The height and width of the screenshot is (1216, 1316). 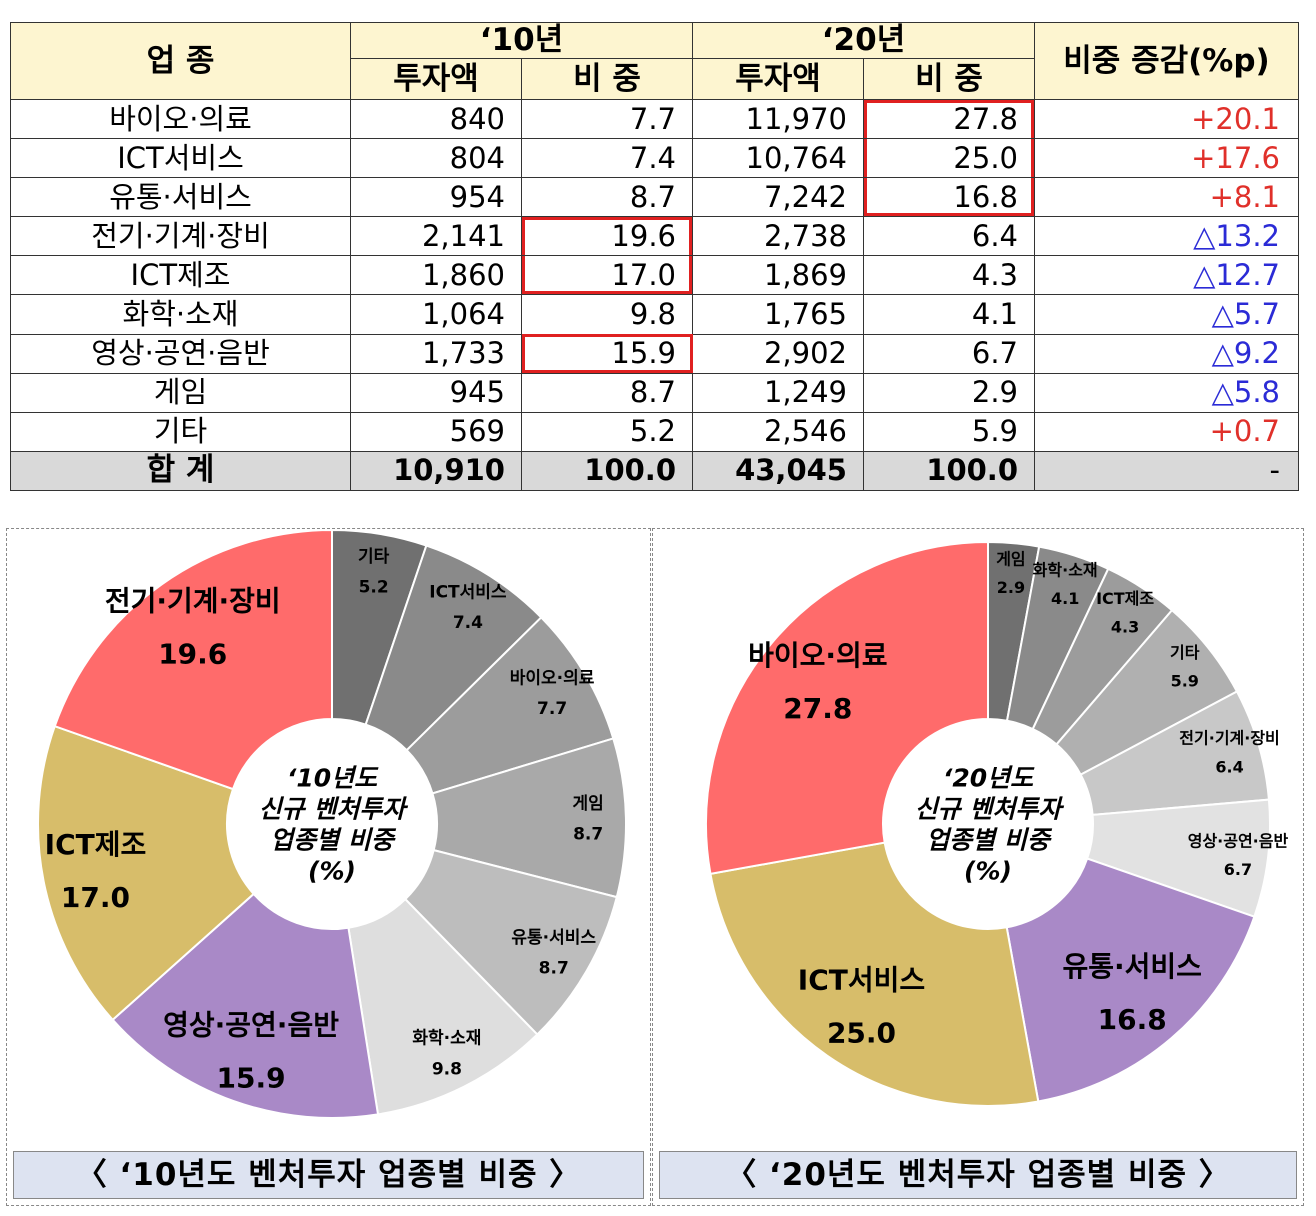 What do you see at coordinates (1166, 61) in the screenshot?
I see `header-change: 비중 증감(%p)` at bounding box center [1166, 61].